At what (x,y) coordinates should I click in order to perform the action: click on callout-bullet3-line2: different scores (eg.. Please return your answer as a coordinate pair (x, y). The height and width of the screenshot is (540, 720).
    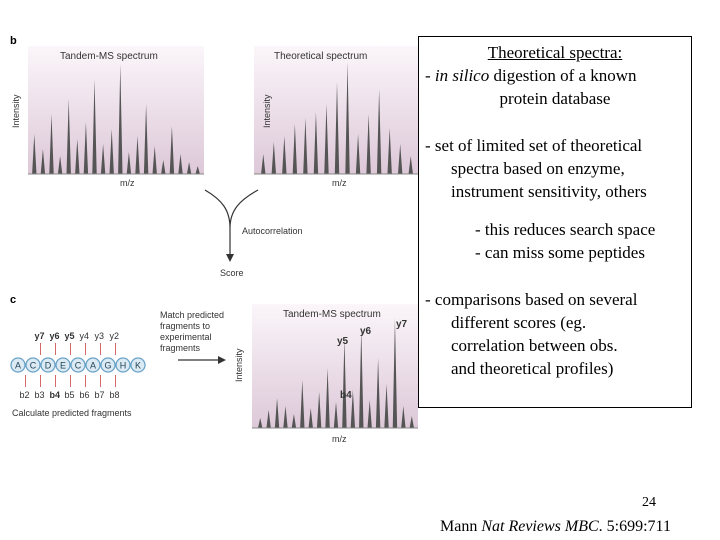
    Looking at the image, I should click on (519, 322).